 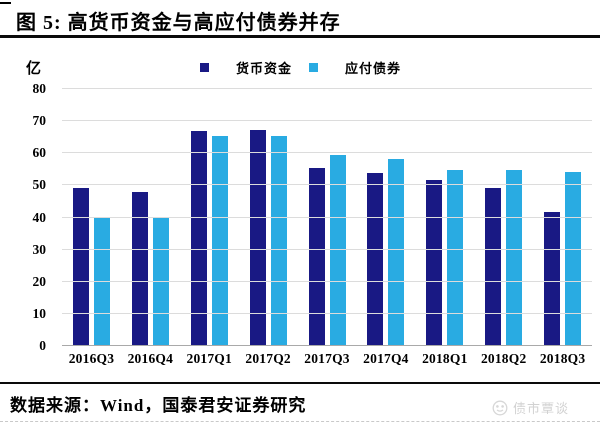 What do you see at coordinates (34, 69) in the screenshot?
I see `y-axis-unit-label: 亿` at bounding box center [34, 69].